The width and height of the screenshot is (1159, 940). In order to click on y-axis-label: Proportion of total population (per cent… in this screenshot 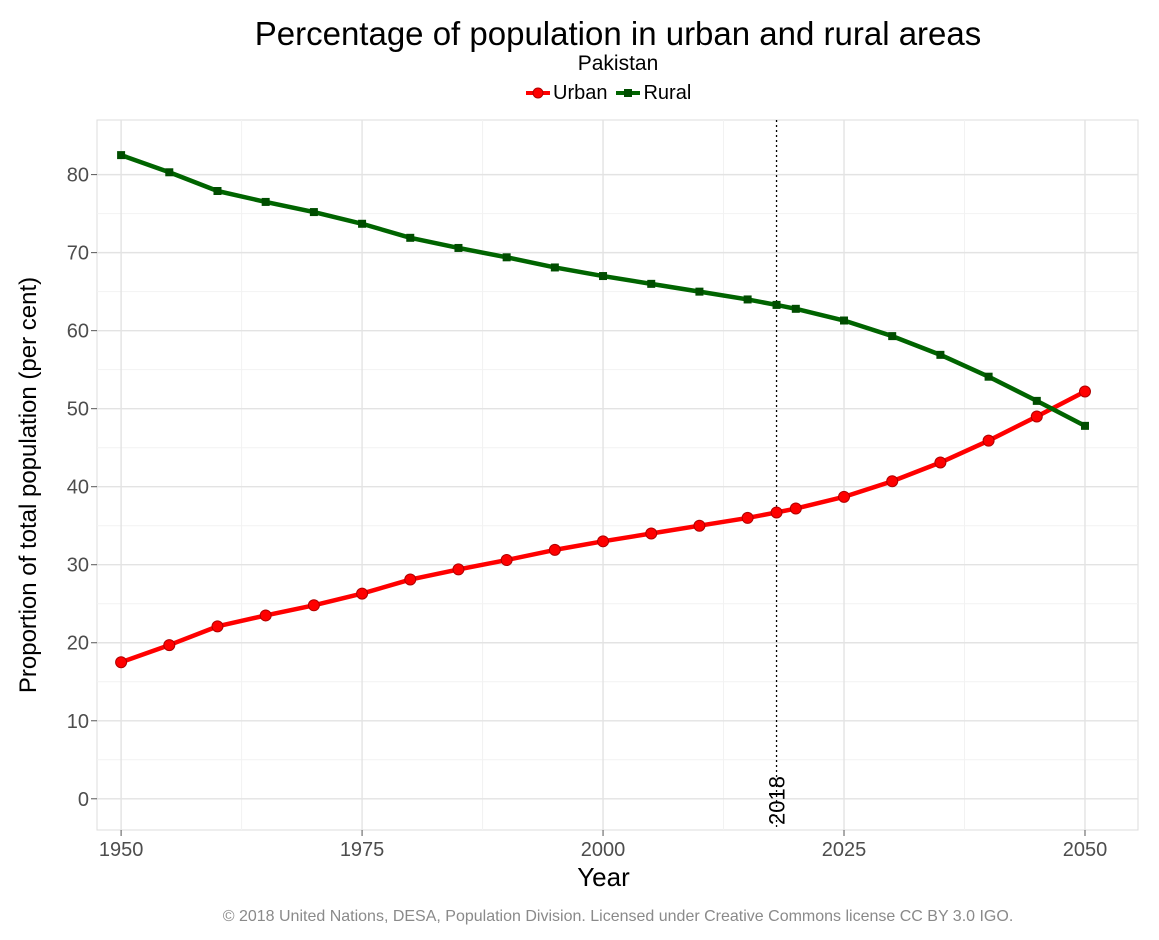, I will do `click(28, 485)`.